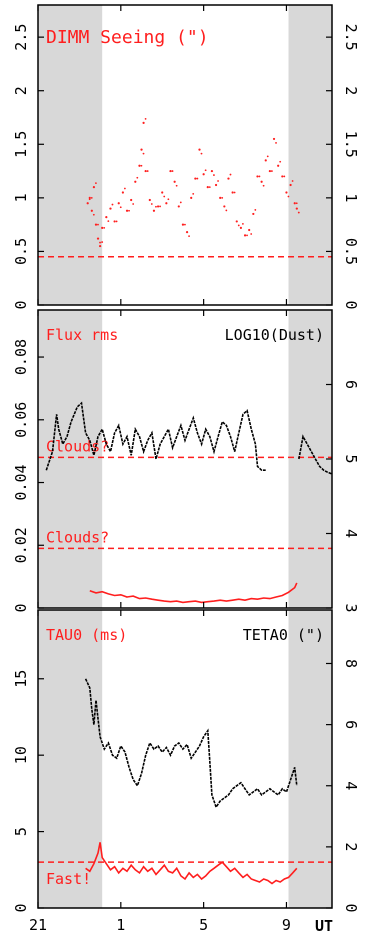  Describe the element at coordinates (127, 37) in the screenshot. I see `panel-title: DIMM Seeing (")` at that location.